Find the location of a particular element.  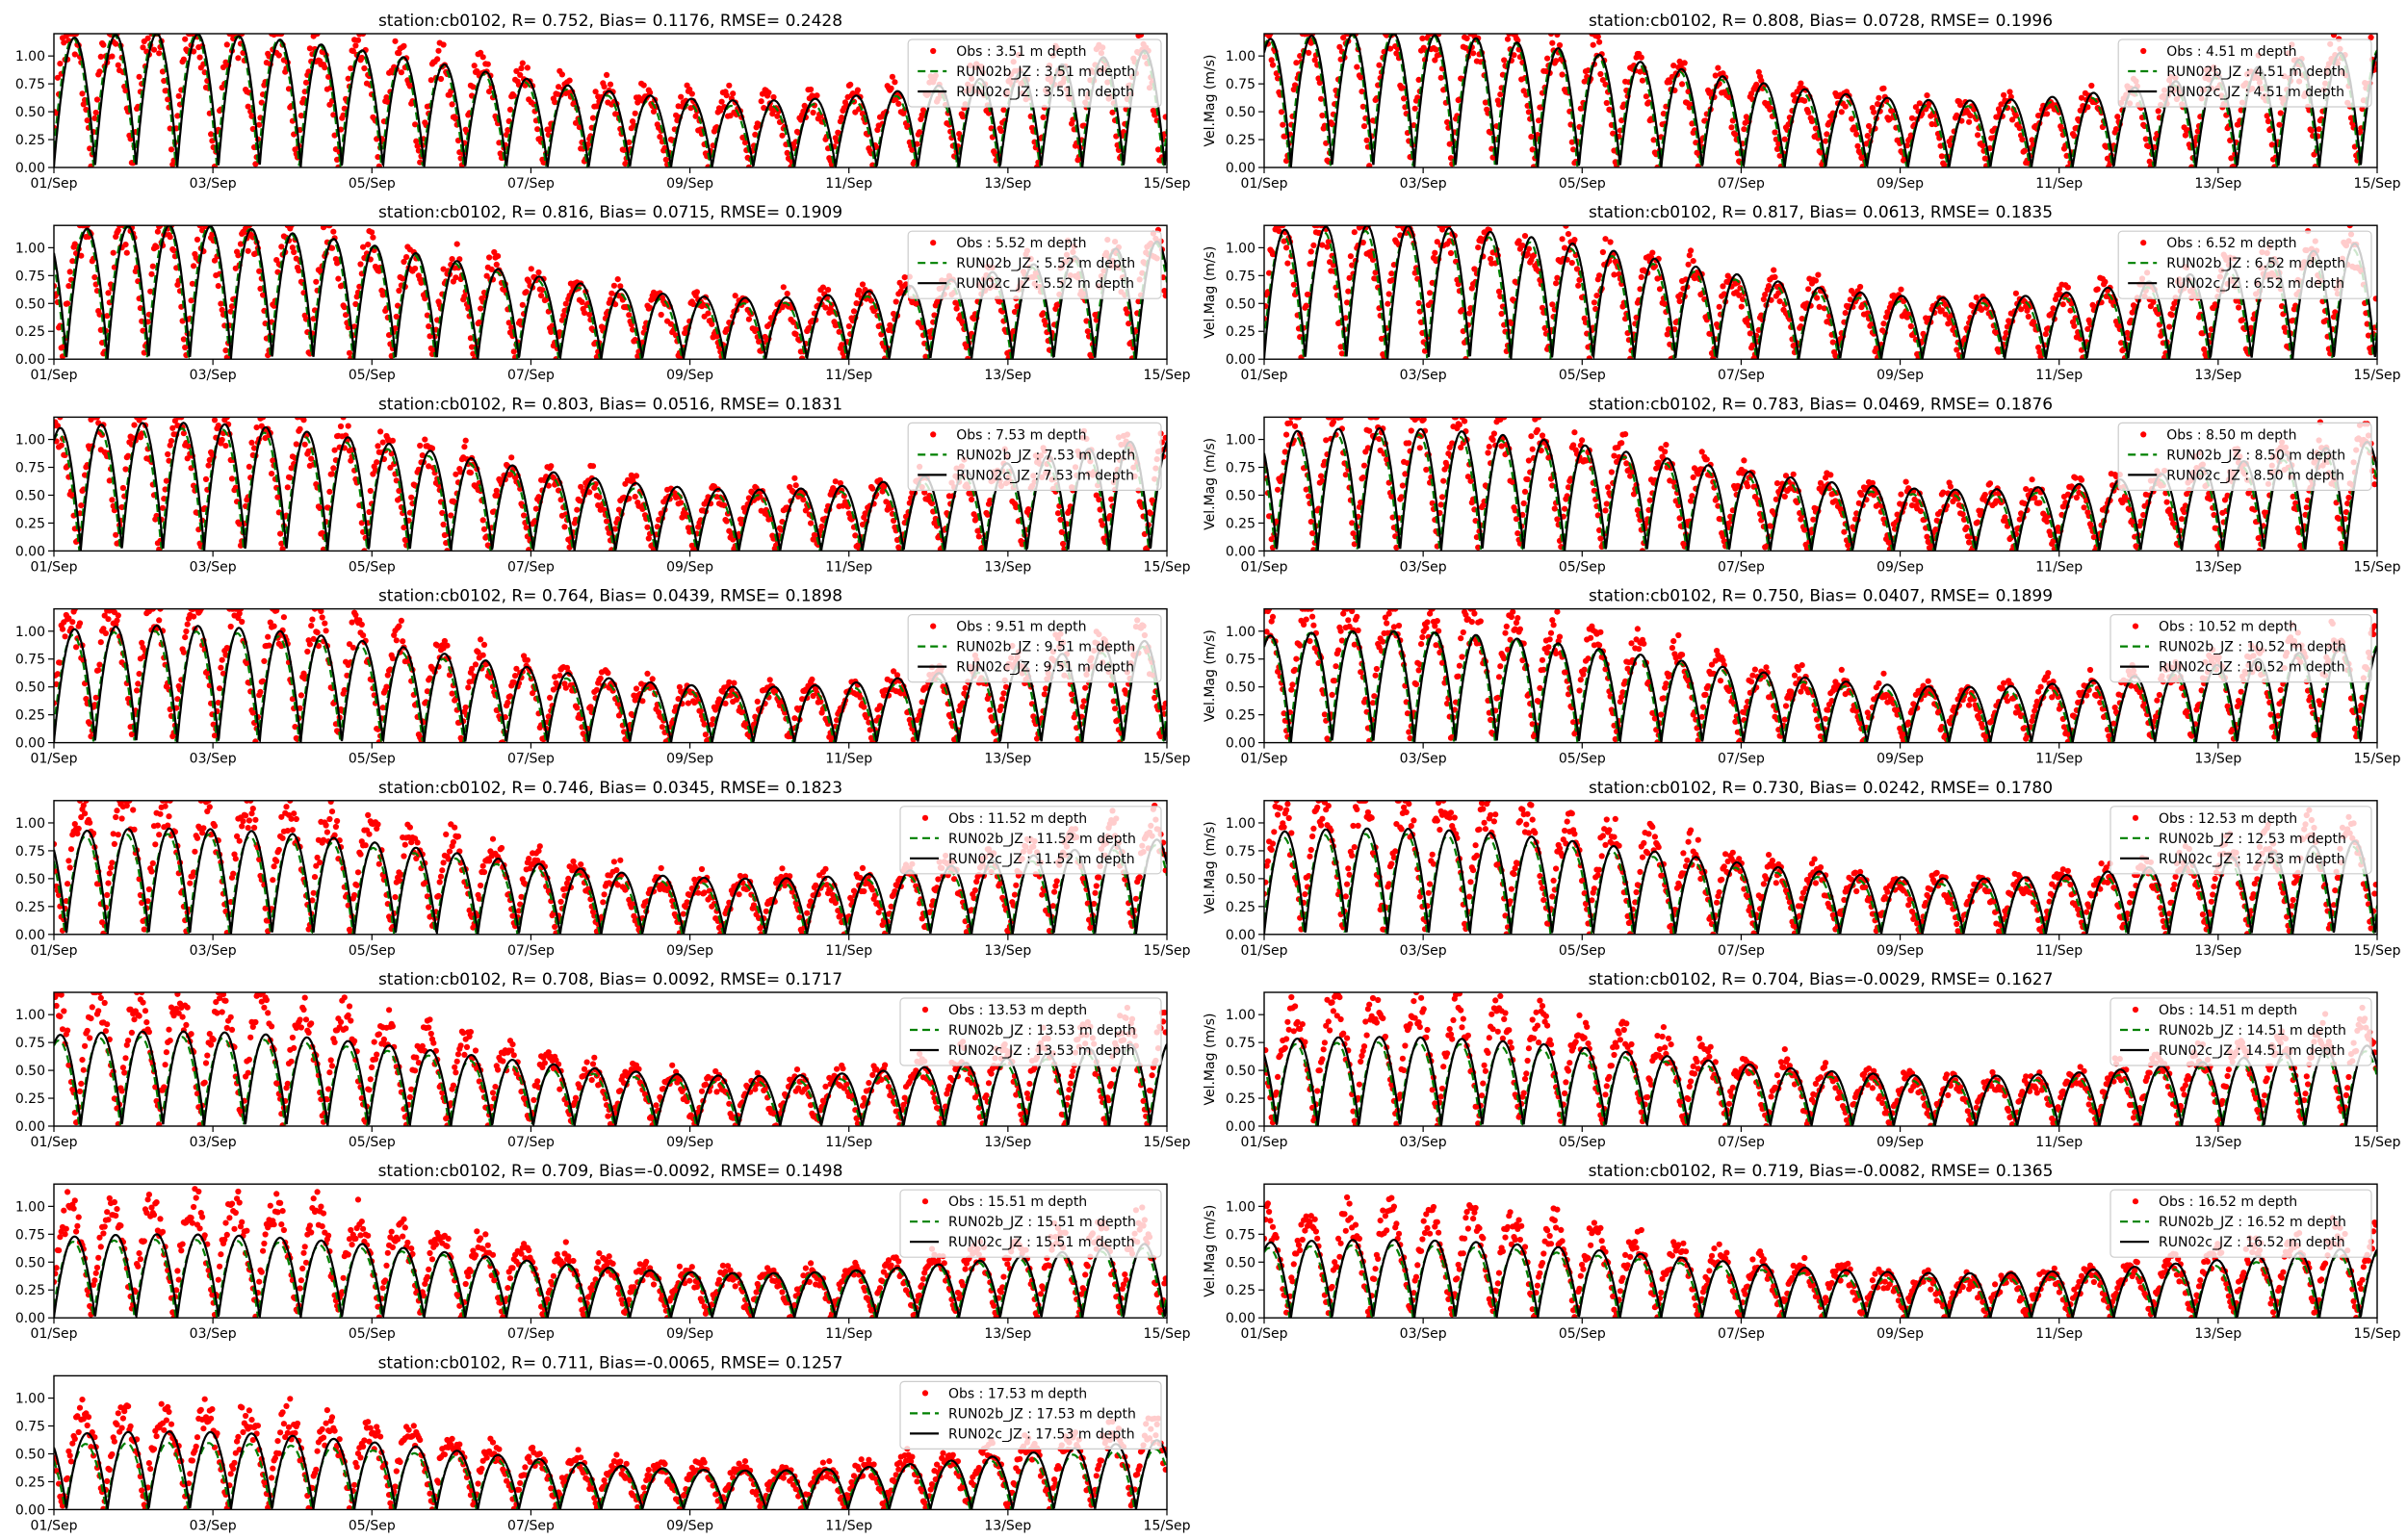

y-tick-label: 0.50 is located at coordinates (1240, 112).